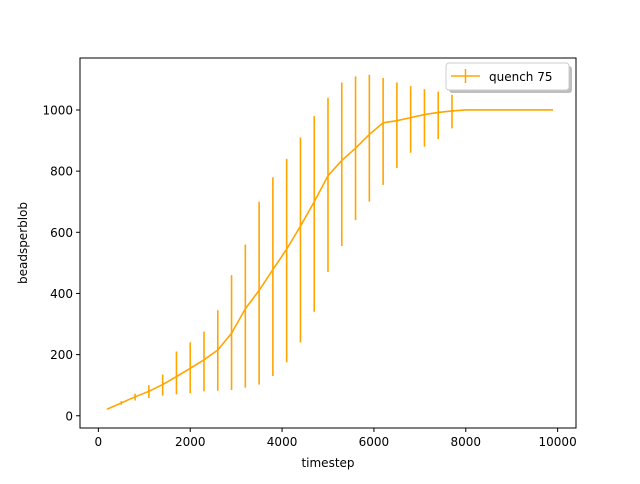 The height and width of the screenshot is (484, 640). What do you see at coordinates (336, 438) in the screenshot?
I see `x-axis: 0 2000 4000 6000 8000 10000` at bounding box center [336, 438].